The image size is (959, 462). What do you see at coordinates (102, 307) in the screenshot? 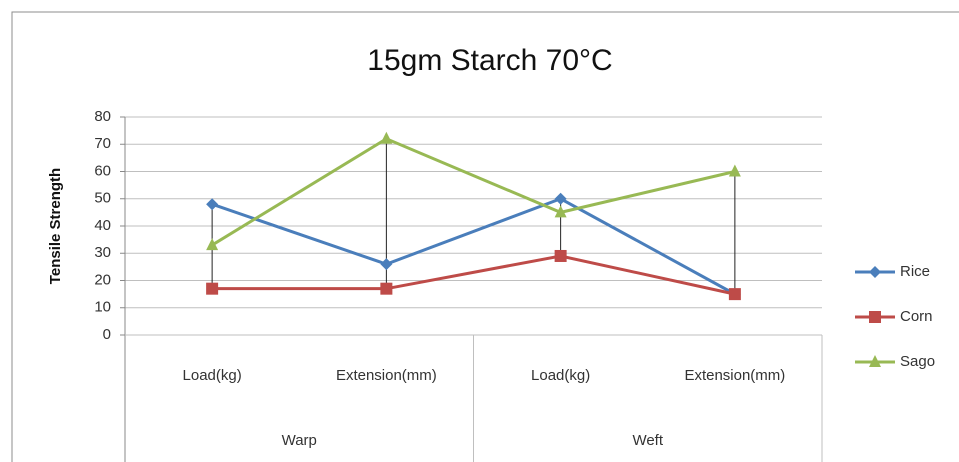
I see `y-tick-label: 10` at bounding box center [102, 307].